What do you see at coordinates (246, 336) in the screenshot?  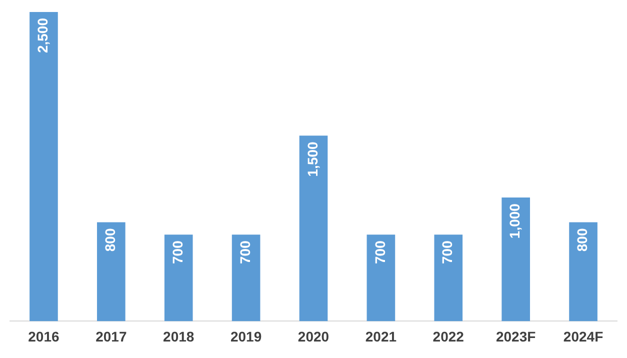 I see `x-tick-label: 2019` at bounding box center [246, 336].